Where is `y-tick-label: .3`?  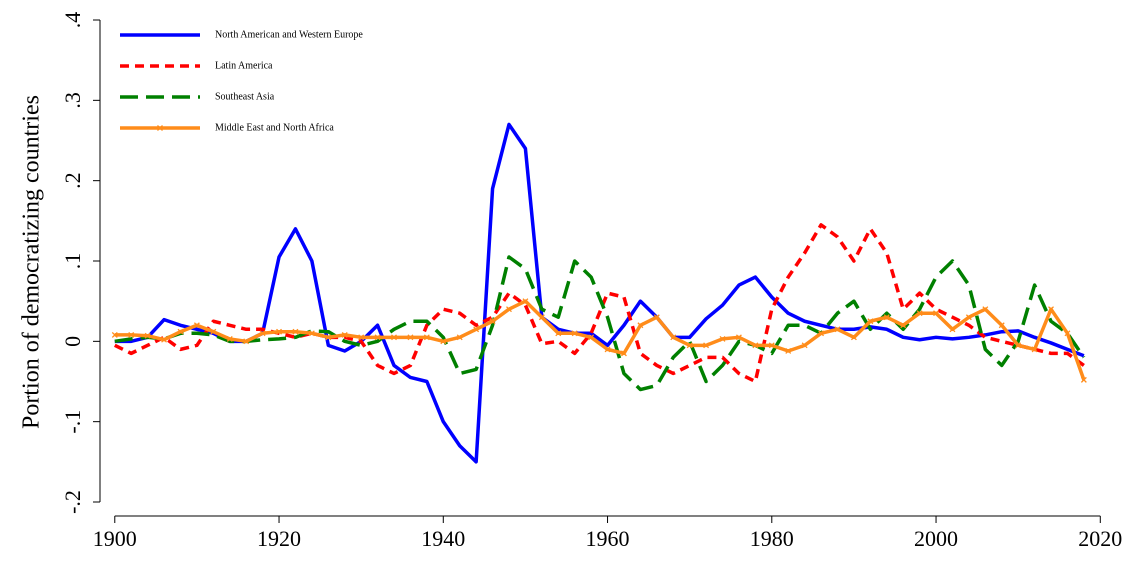
y-tick-label: .3 is located at coordinates (72, 100).